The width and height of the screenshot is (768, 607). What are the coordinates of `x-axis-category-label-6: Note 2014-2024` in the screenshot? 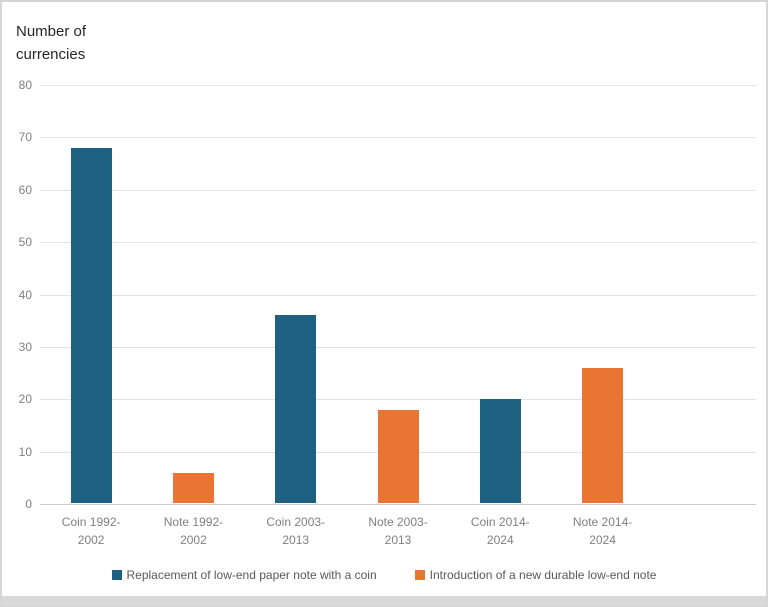 It's located at (602, 531).